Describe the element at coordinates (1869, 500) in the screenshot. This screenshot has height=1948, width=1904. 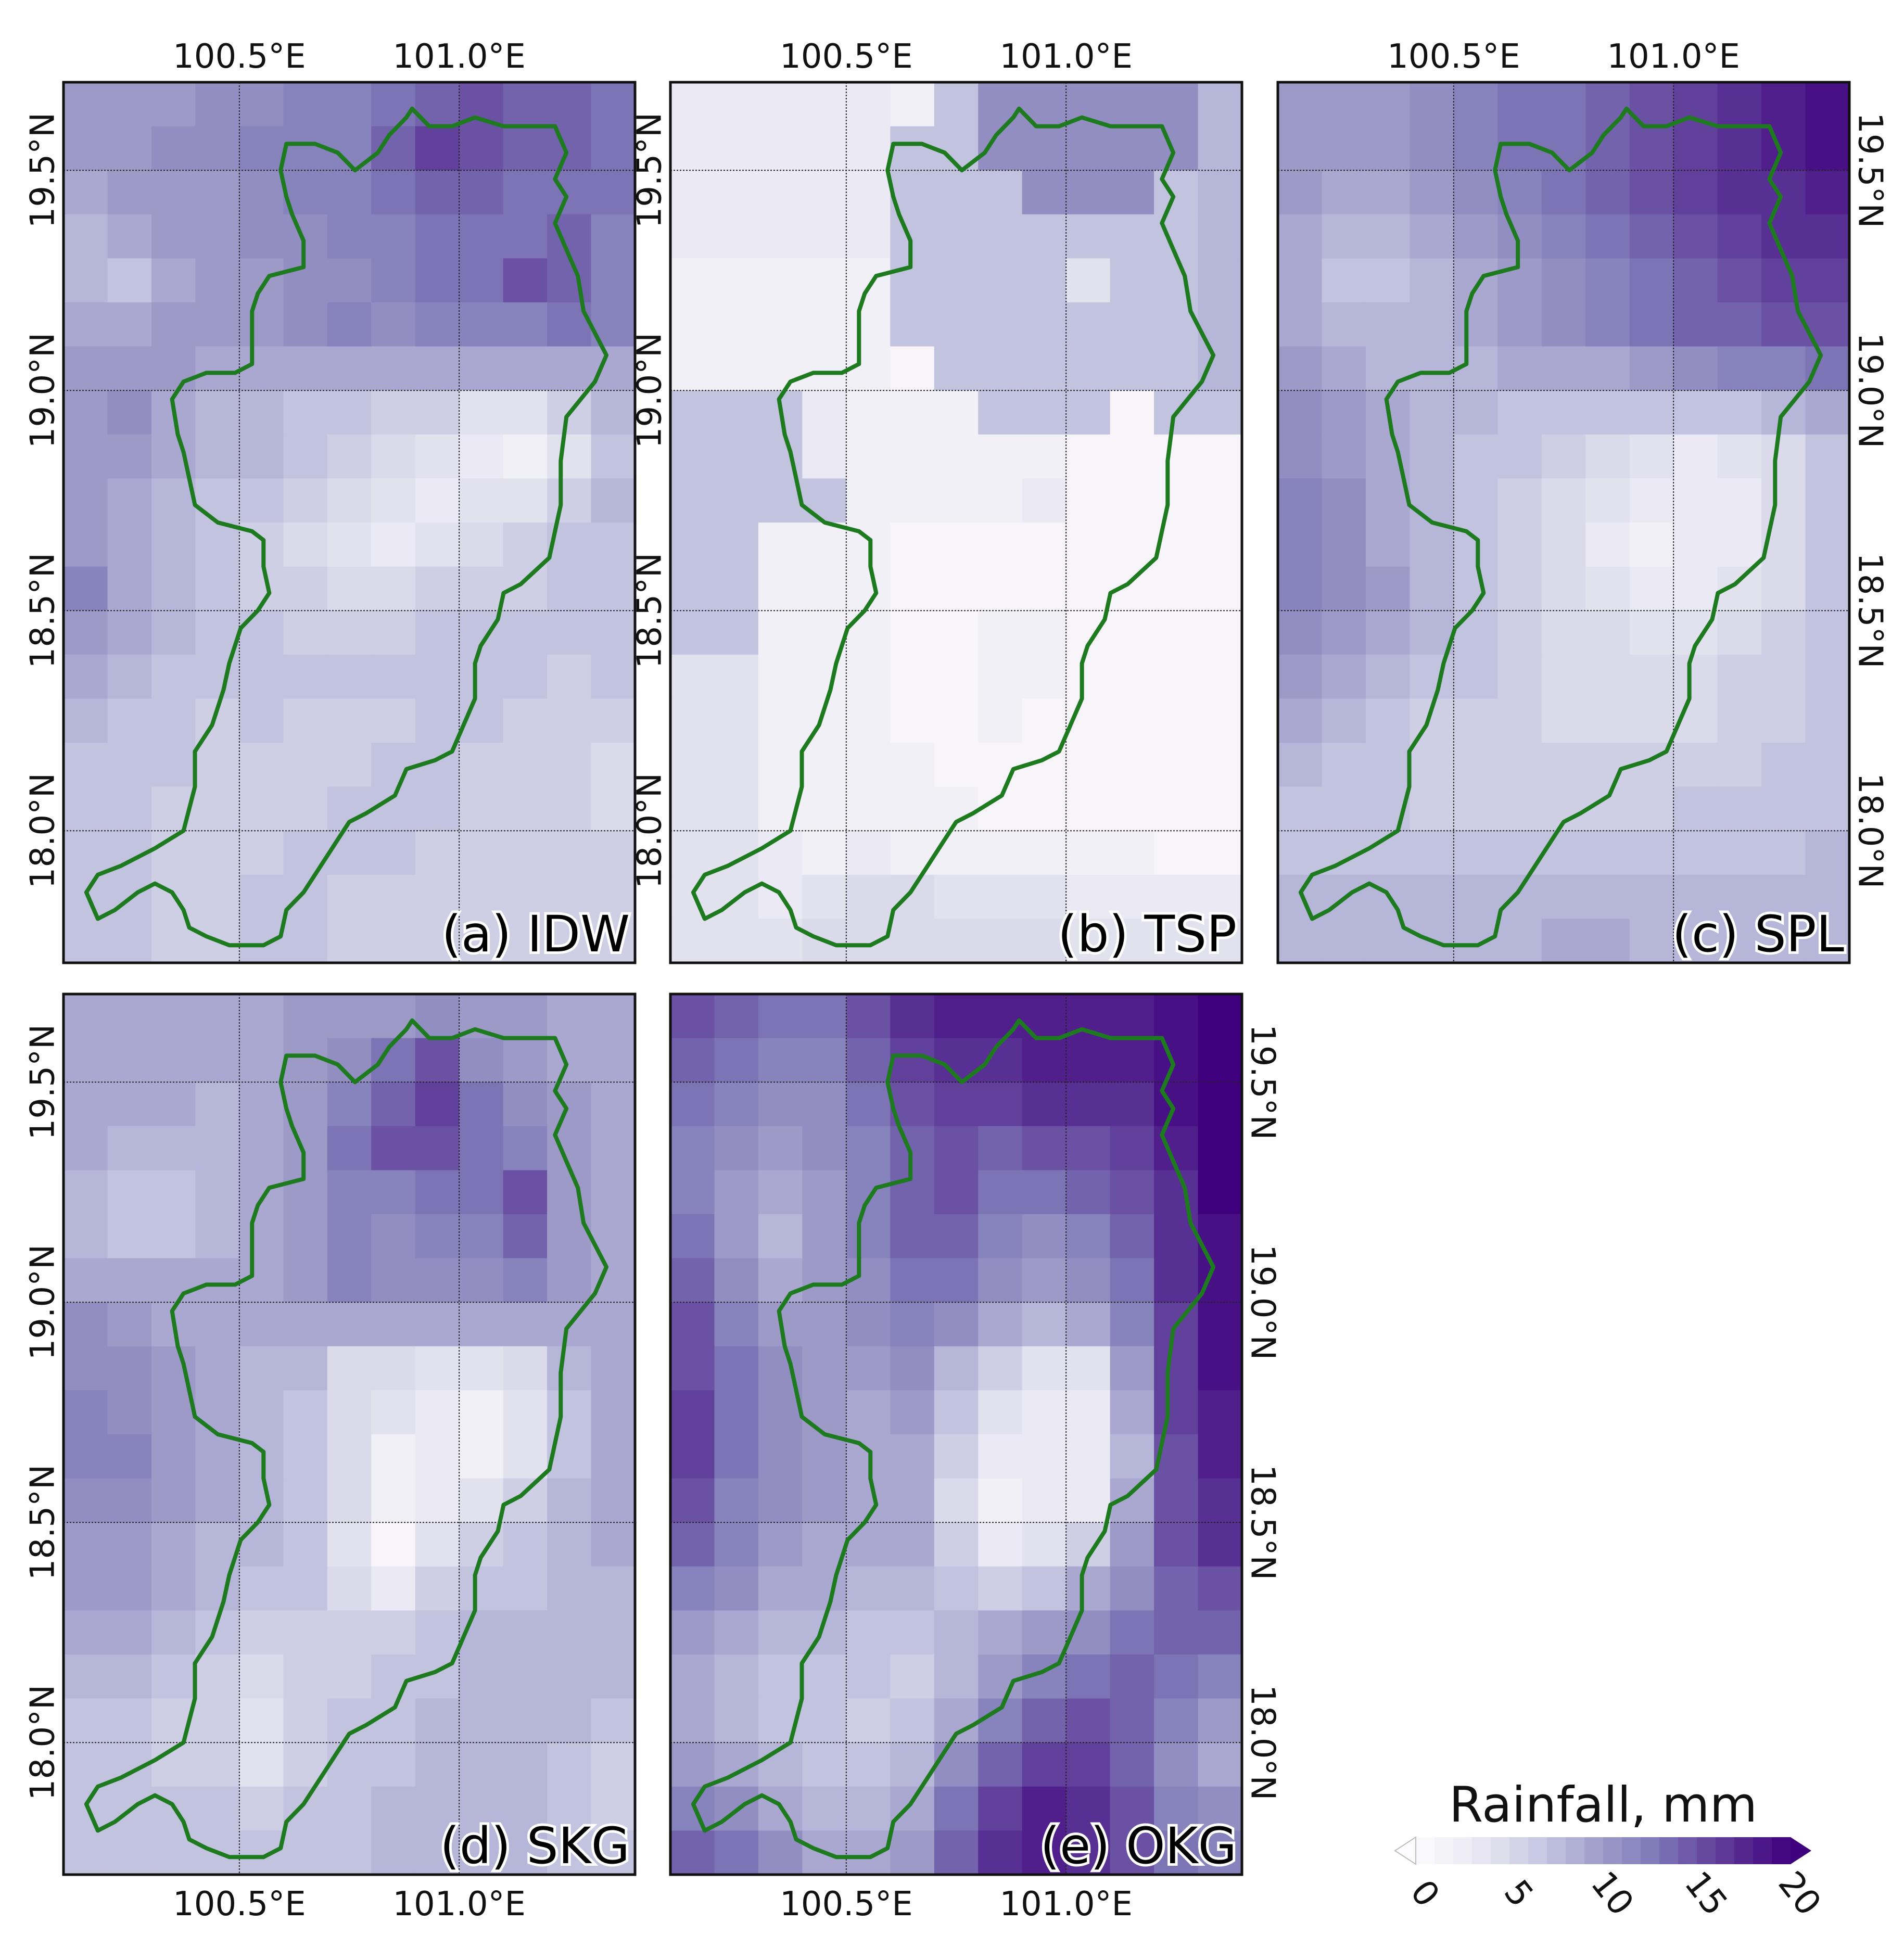
I see `lat-labels-c: 19.5°N 19.0°N 18.5°N 18.0°N` at that location.